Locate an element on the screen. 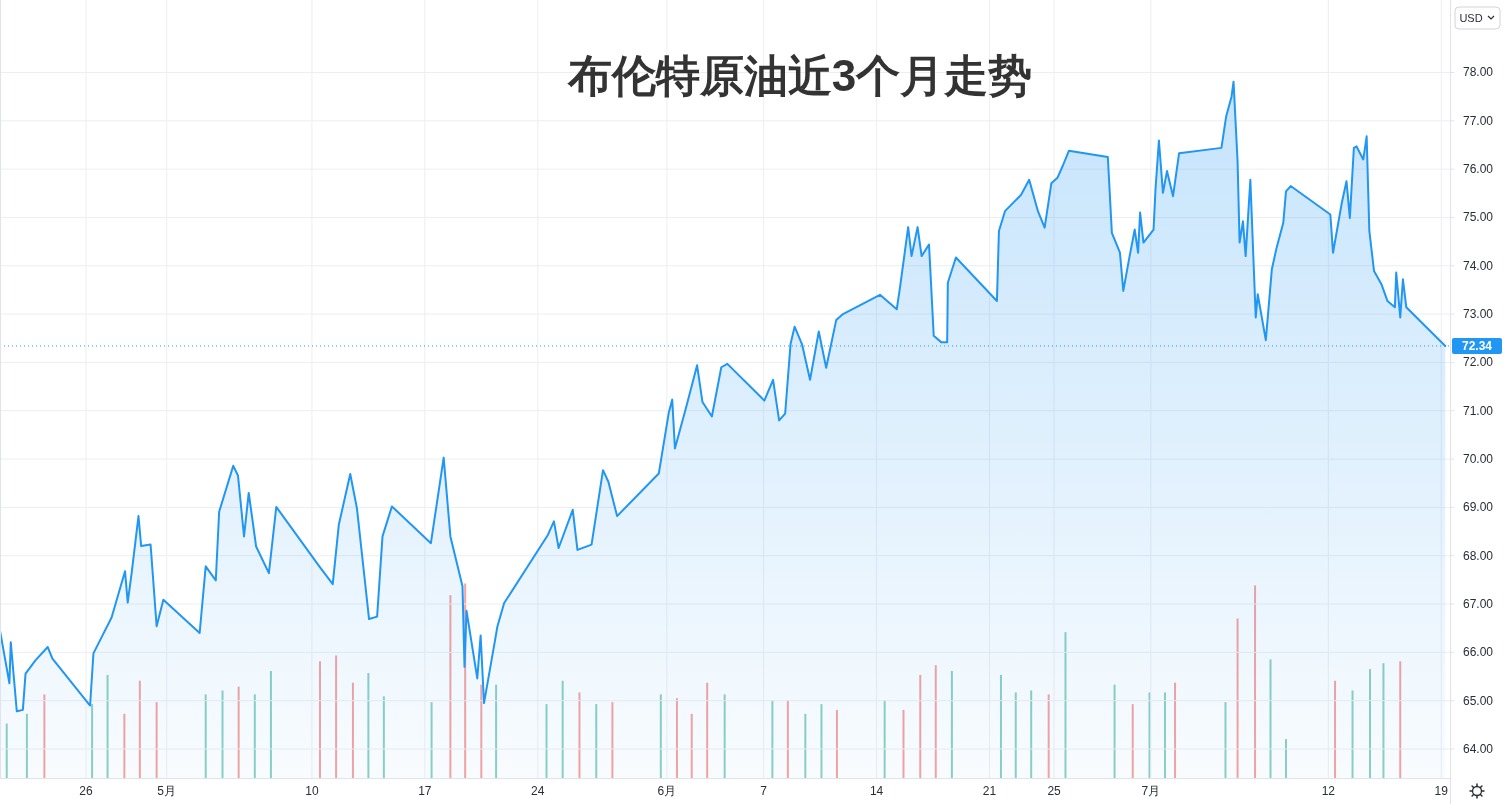 This screenshot has width=1504, height=804. y-tick-label: 64.00 is located at coordinates (1478, 749).